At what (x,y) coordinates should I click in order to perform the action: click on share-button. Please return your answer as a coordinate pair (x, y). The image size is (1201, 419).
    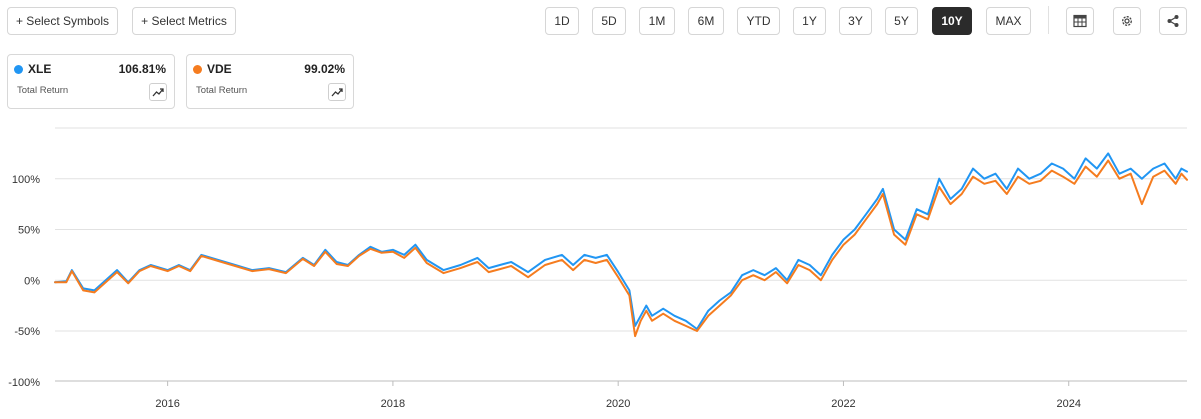
    Looking at the image, I should click on (1173, 21).